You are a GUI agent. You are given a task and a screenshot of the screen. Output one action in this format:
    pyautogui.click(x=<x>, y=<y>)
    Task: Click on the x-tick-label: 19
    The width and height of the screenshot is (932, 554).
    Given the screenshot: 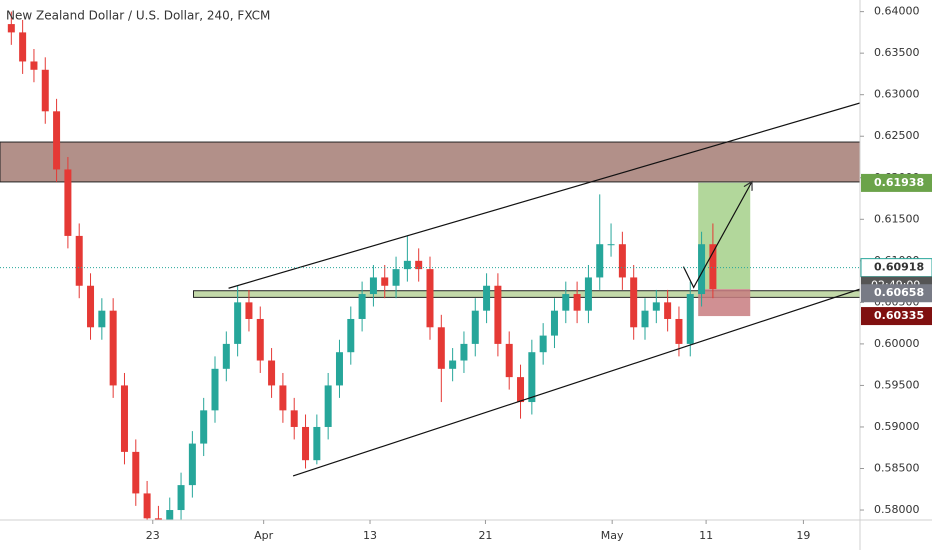 What is the action you would take?
    pyautogui.click(x=803, y=535)
    